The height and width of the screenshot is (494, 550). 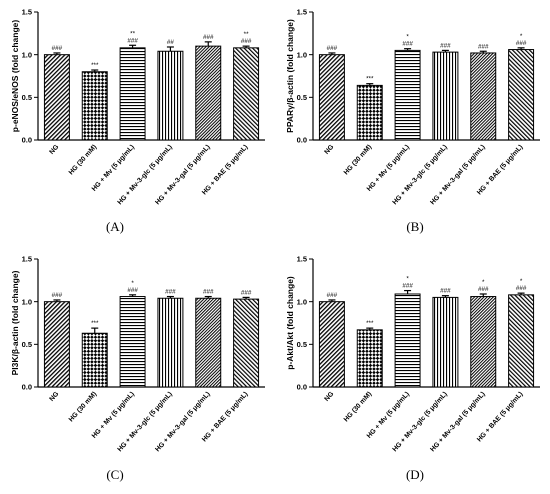 I want to click on panel-label-a: (A), so click(x=115, y=226).